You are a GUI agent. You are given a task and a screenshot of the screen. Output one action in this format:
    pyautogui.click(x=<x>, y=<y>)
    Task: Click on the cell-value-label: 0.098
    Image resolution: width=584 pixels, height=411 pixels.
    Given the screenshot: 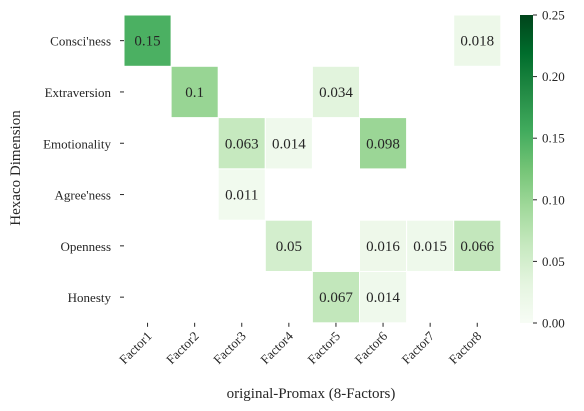 What is the action you would take?
    pyautogui.click(x=383, y=144)
    